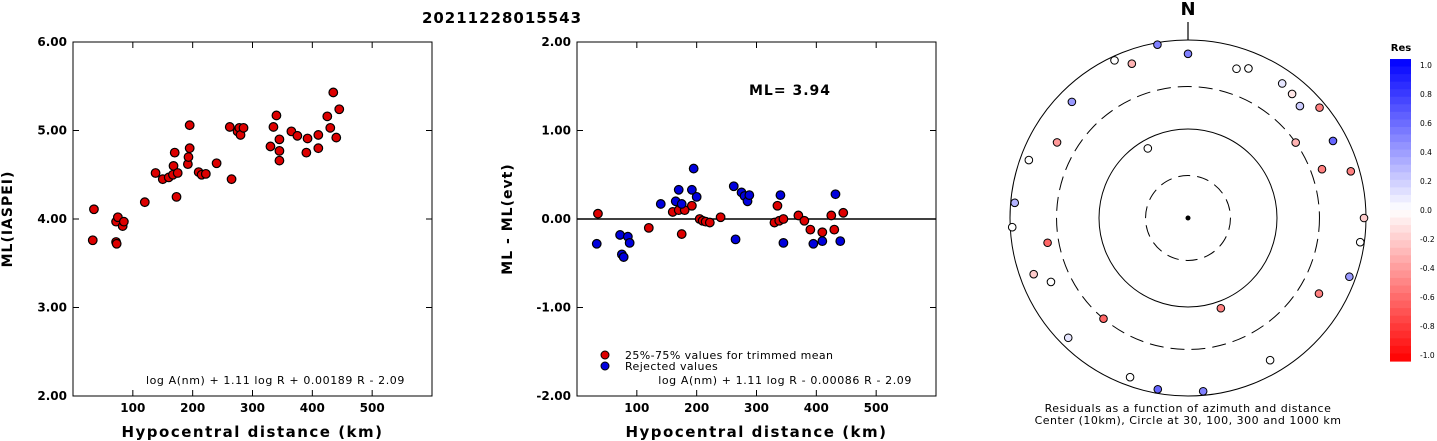  What do you see at coordinates (556, 219) in the screenshot?
I see `y-tick-label: 0.00` at bounding box center [556, 219].